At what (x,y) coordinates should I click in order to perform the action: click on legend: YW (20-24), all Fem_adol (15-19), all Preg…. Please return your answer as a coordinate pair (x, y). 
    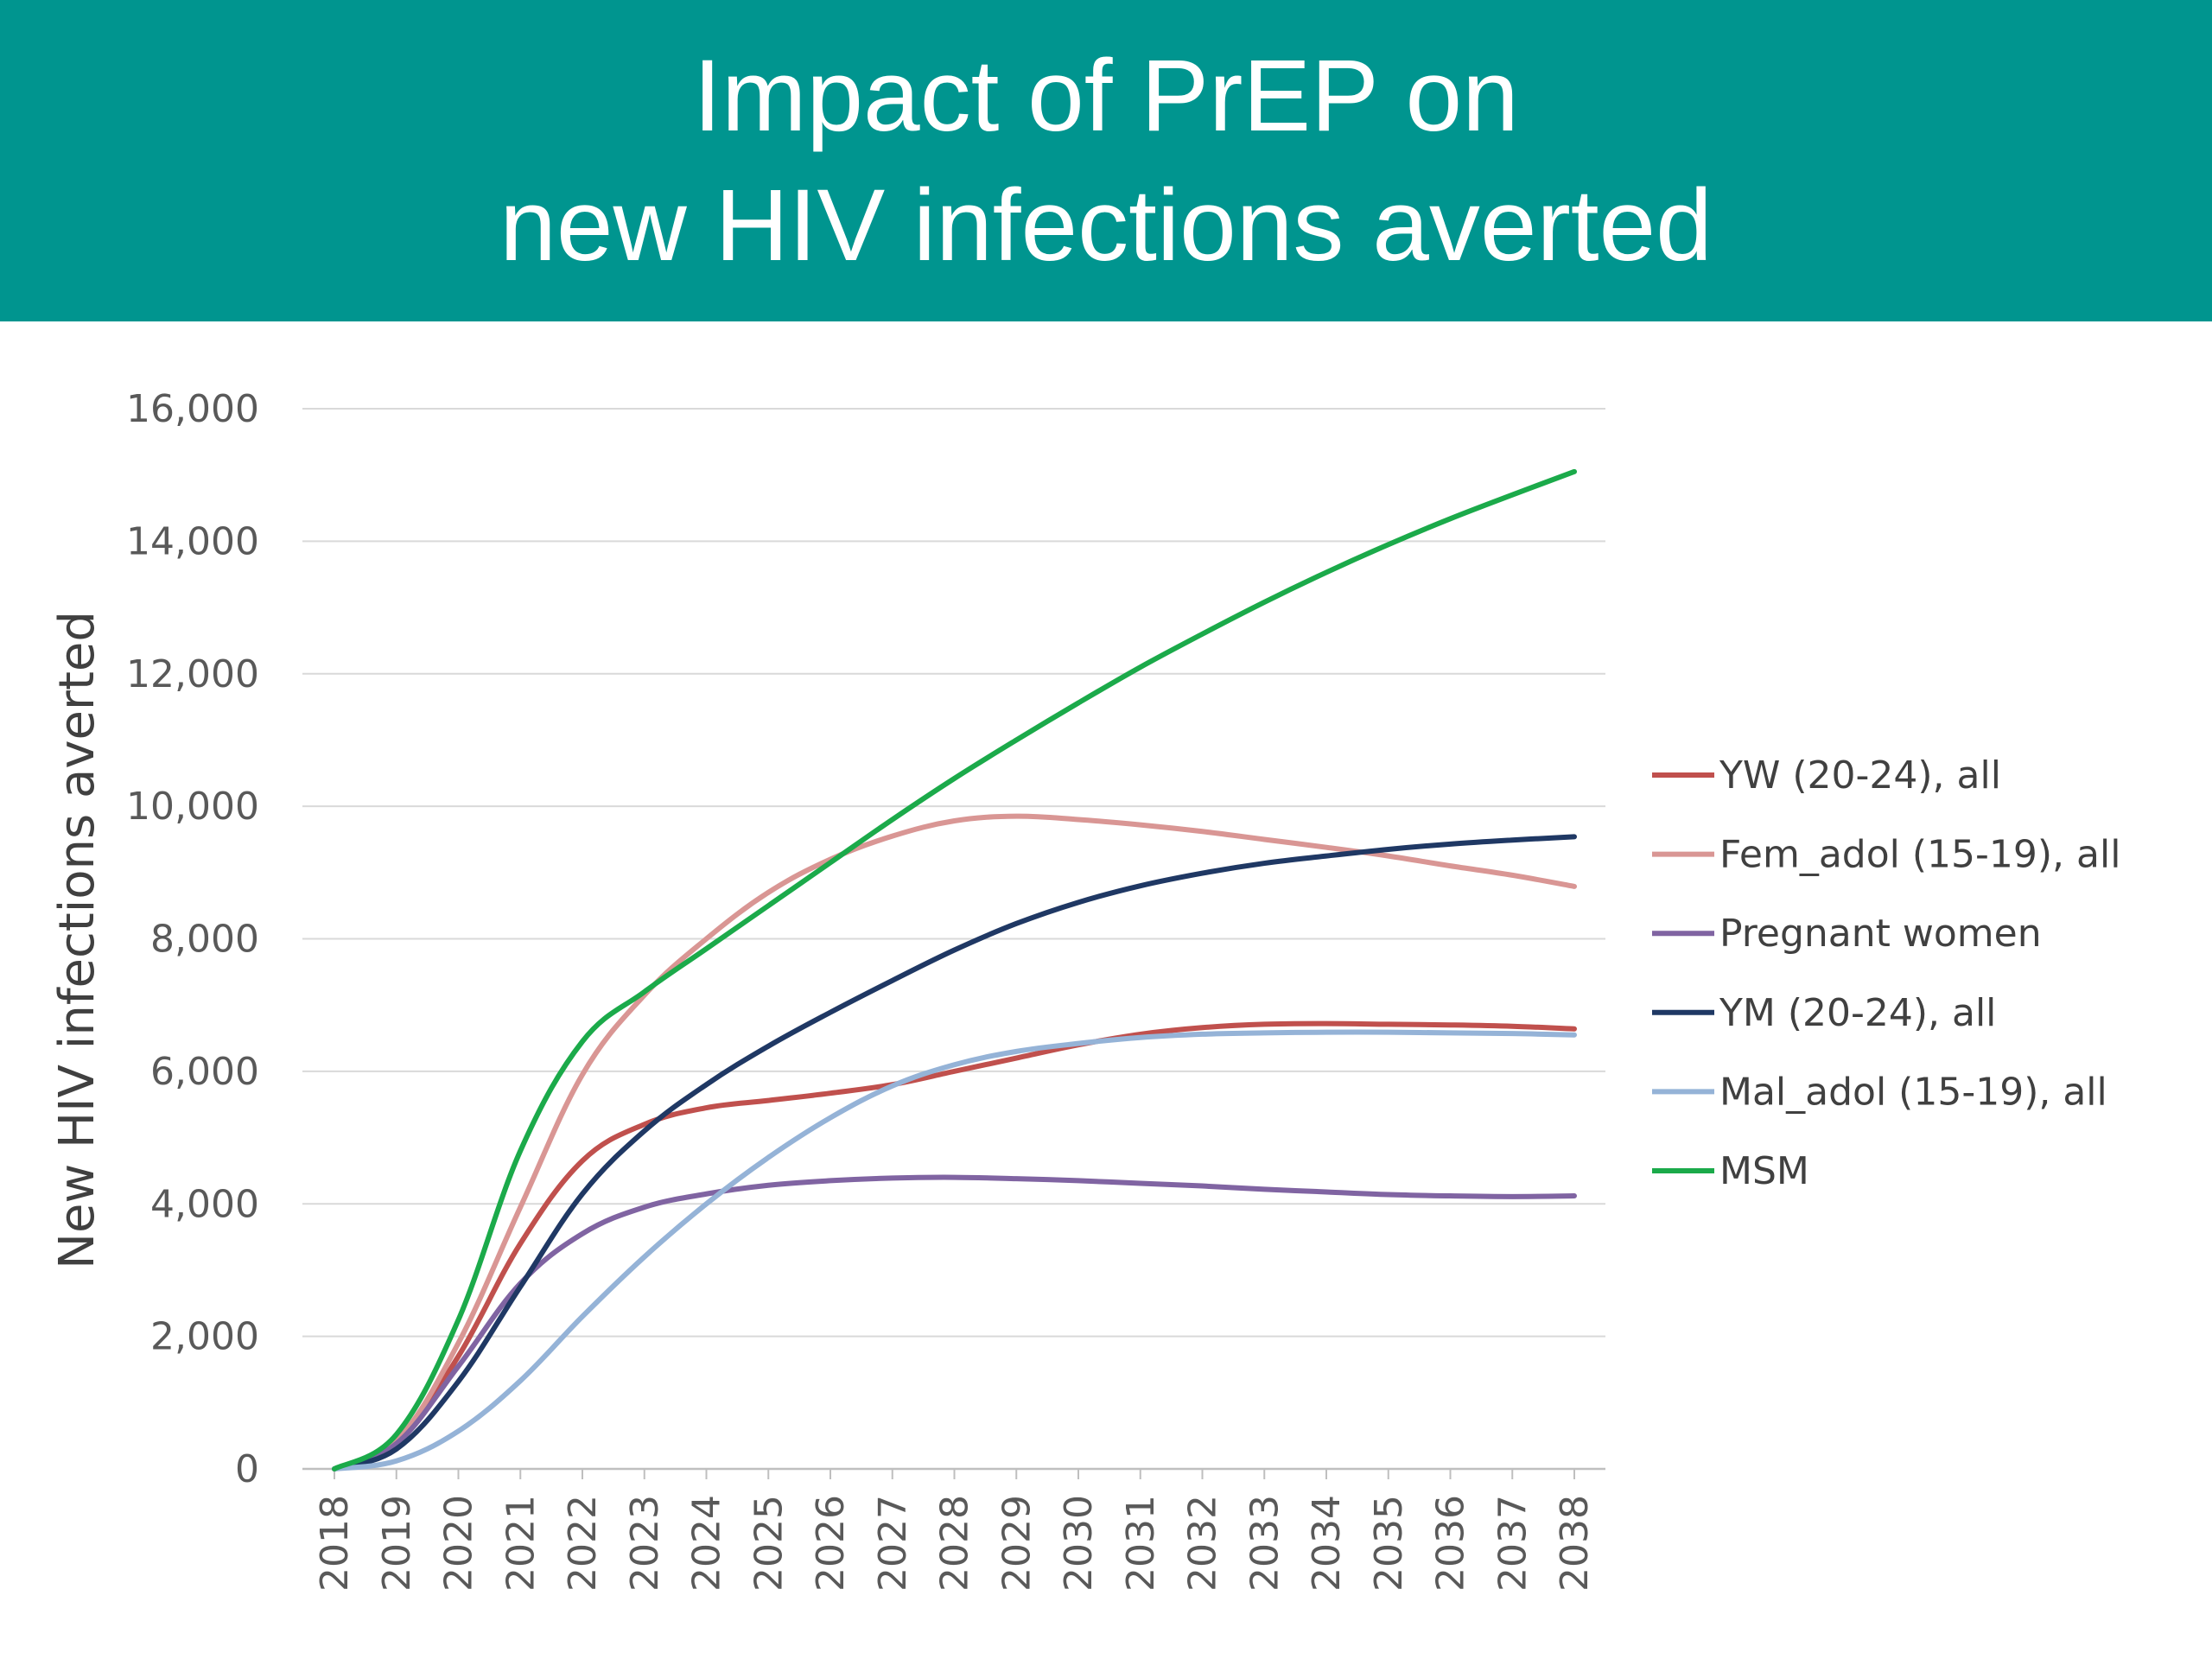
    Looking at the image, I should click on (1886, 973).